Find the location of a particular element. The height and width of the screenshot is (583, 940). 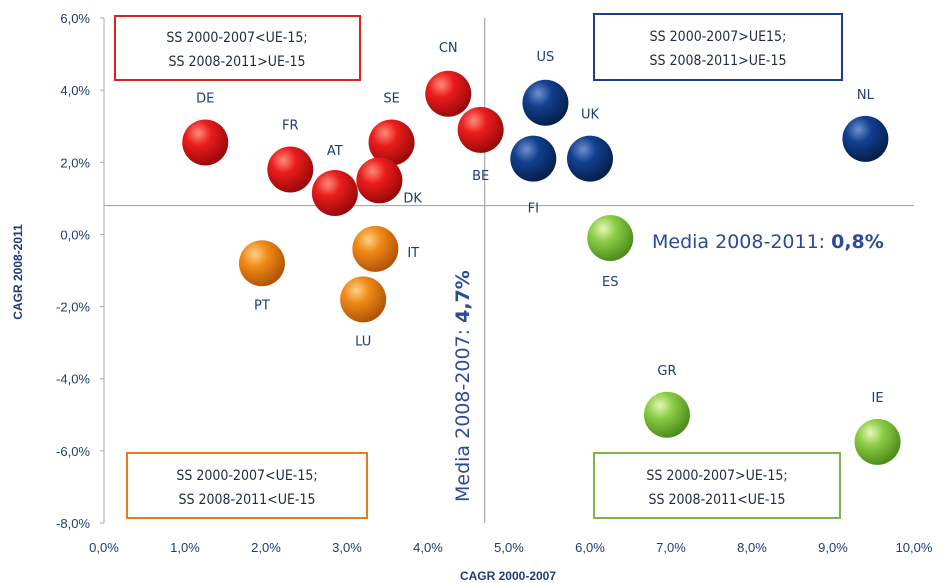

mean-2008-2011-label: Media 2008-2011: 0,8% is located at coordinates (768, 242).